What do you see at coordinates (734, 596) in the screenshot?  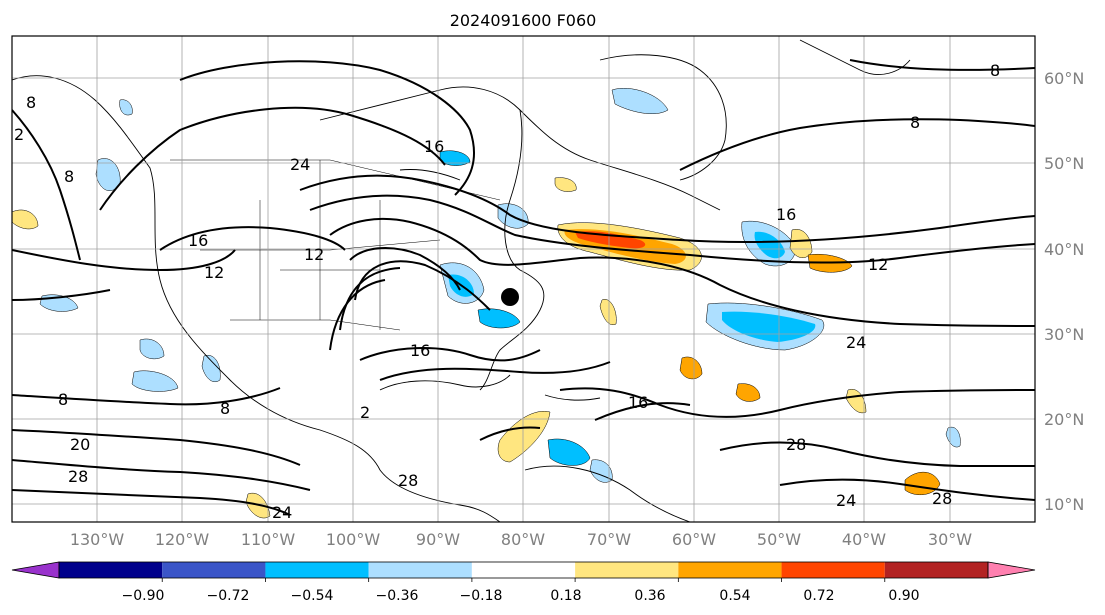 I see `colorbar-tick-label: 0.54` at bounding box center [734, 596].